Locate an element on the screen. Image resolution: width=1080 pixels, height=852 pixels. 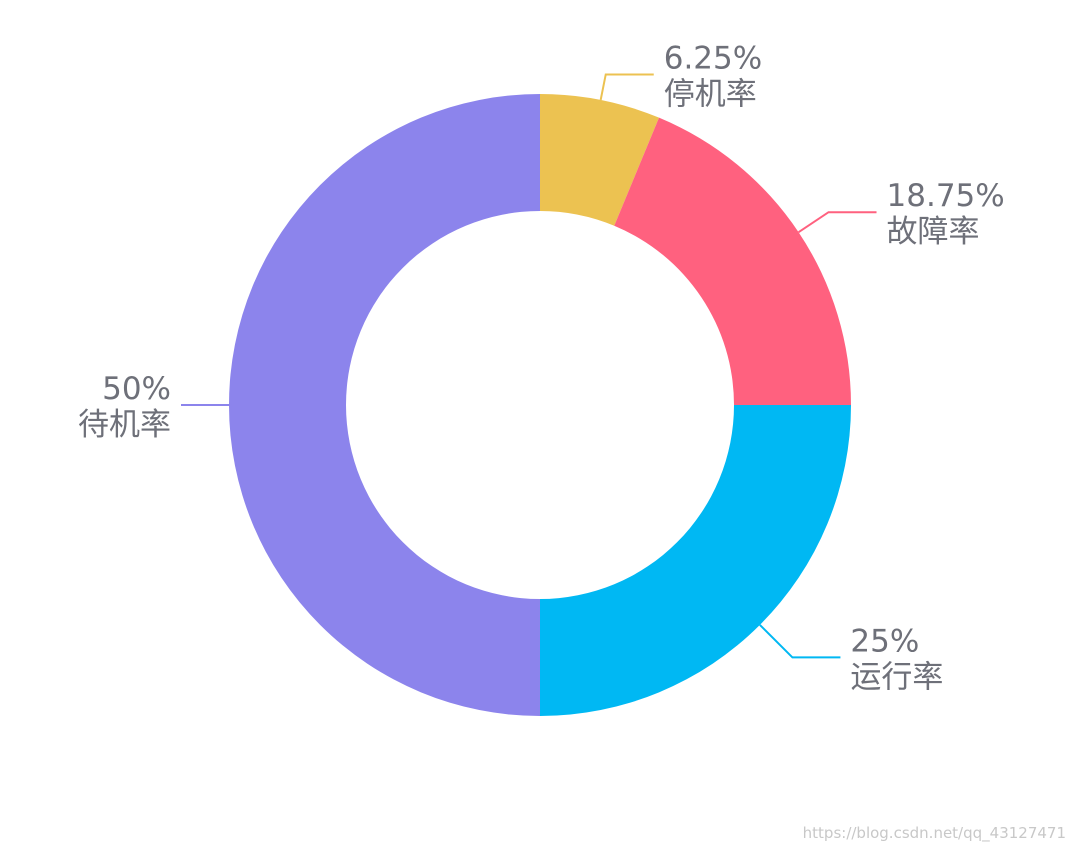
slice-label-3: 25%运行率 is located at coordinates (896, 659).